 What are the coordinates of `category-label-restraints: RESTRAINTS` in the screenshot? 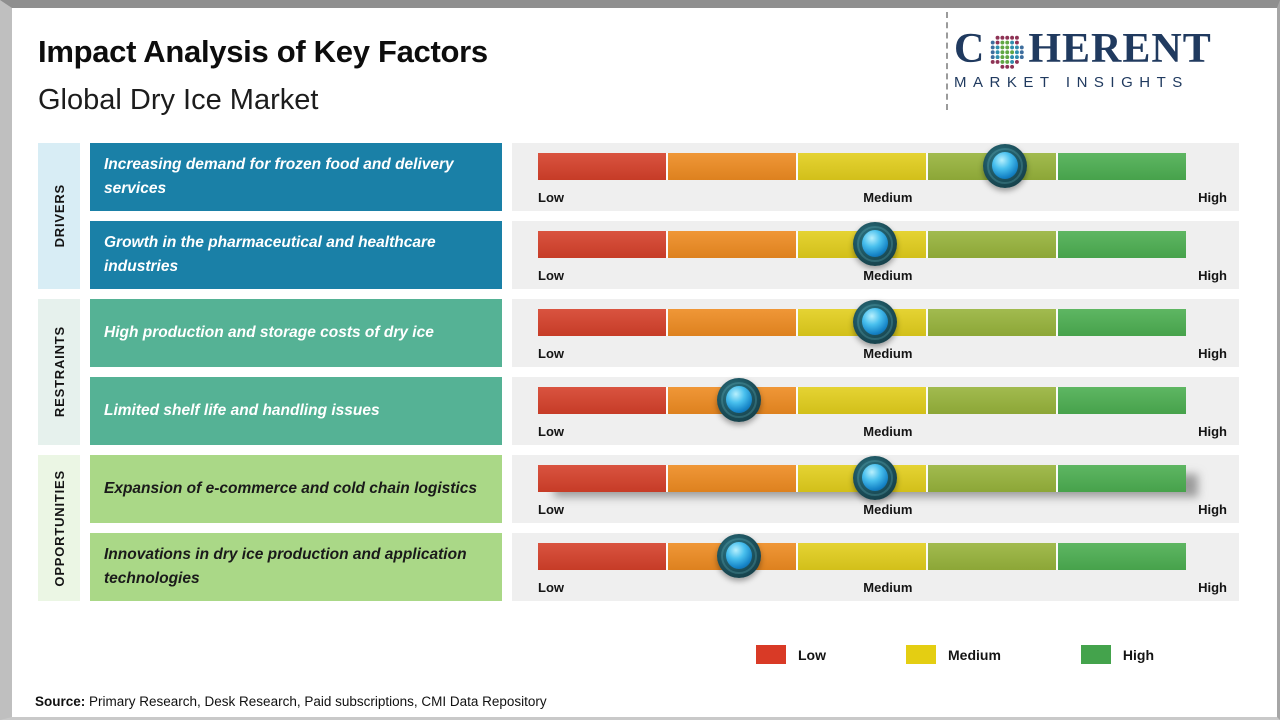 It's located at (59, 372).